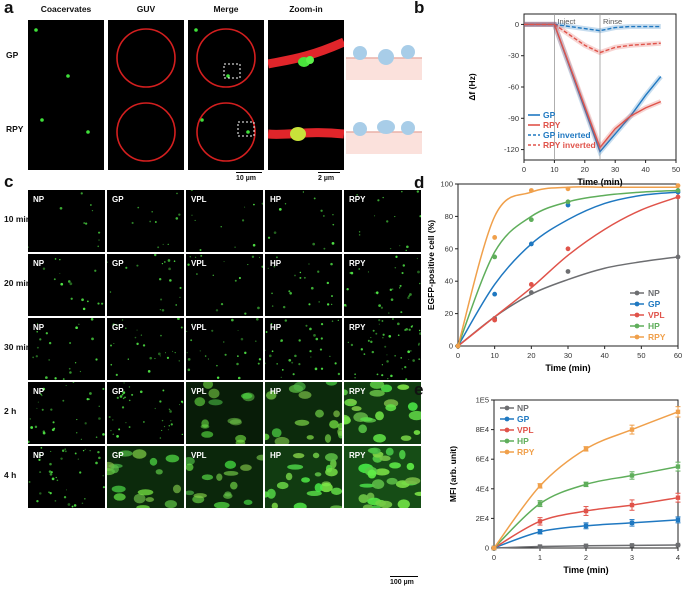  I want to click on y-tick-label: 1E5, so click(482, 400).